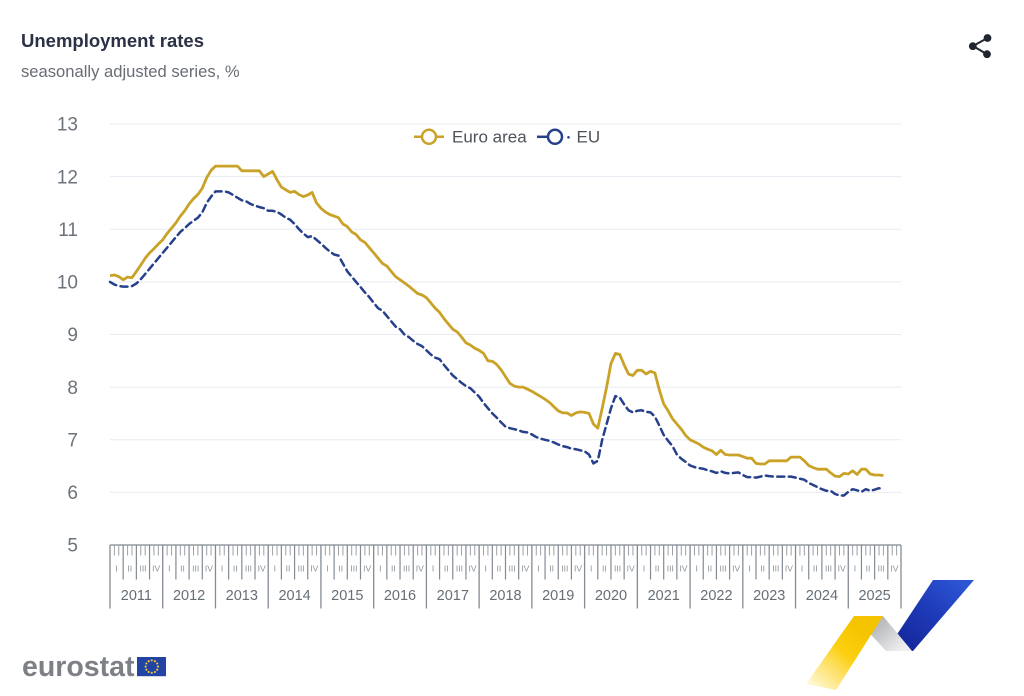  I want to click on svg-text: 2015, so click(347, 596).